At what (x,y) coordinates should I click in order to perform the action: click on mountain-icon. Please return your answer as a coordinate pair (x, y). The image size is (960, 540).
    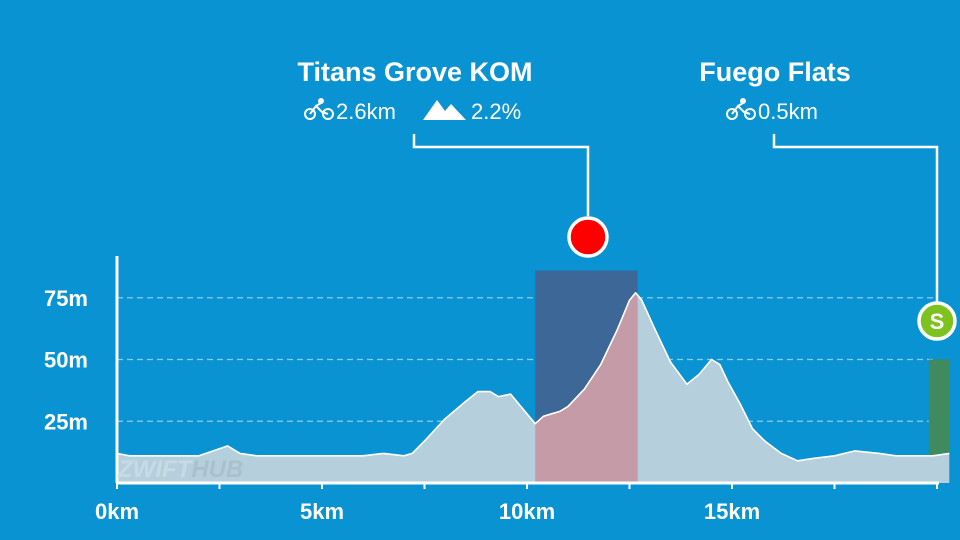
    Looking at the image, I should click on (444, 110).